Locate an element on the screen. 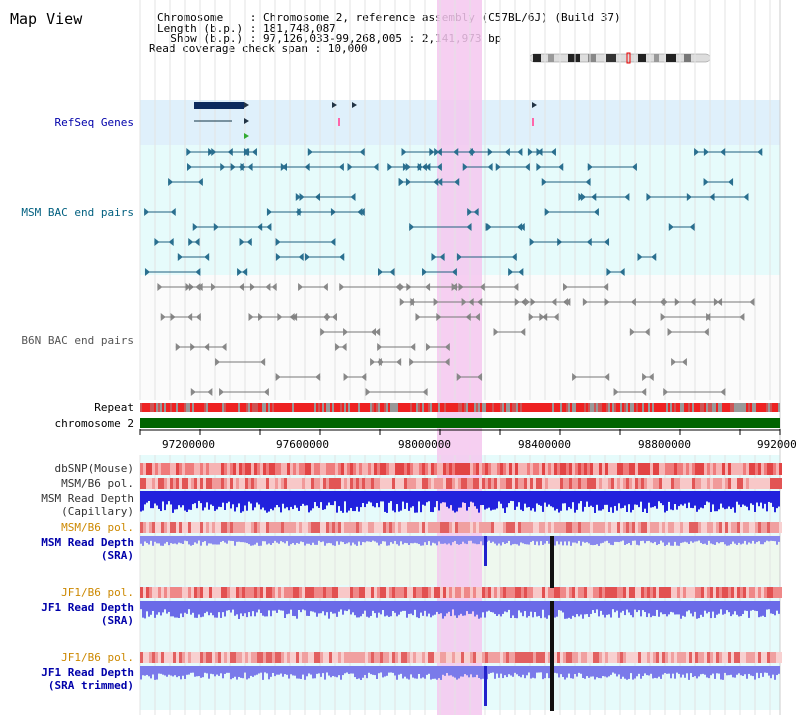 Image resolution: width=800 pixels, height=715 pixels. refseq-genes-label: RefSeq Genes is located at coordinates (94, 122).